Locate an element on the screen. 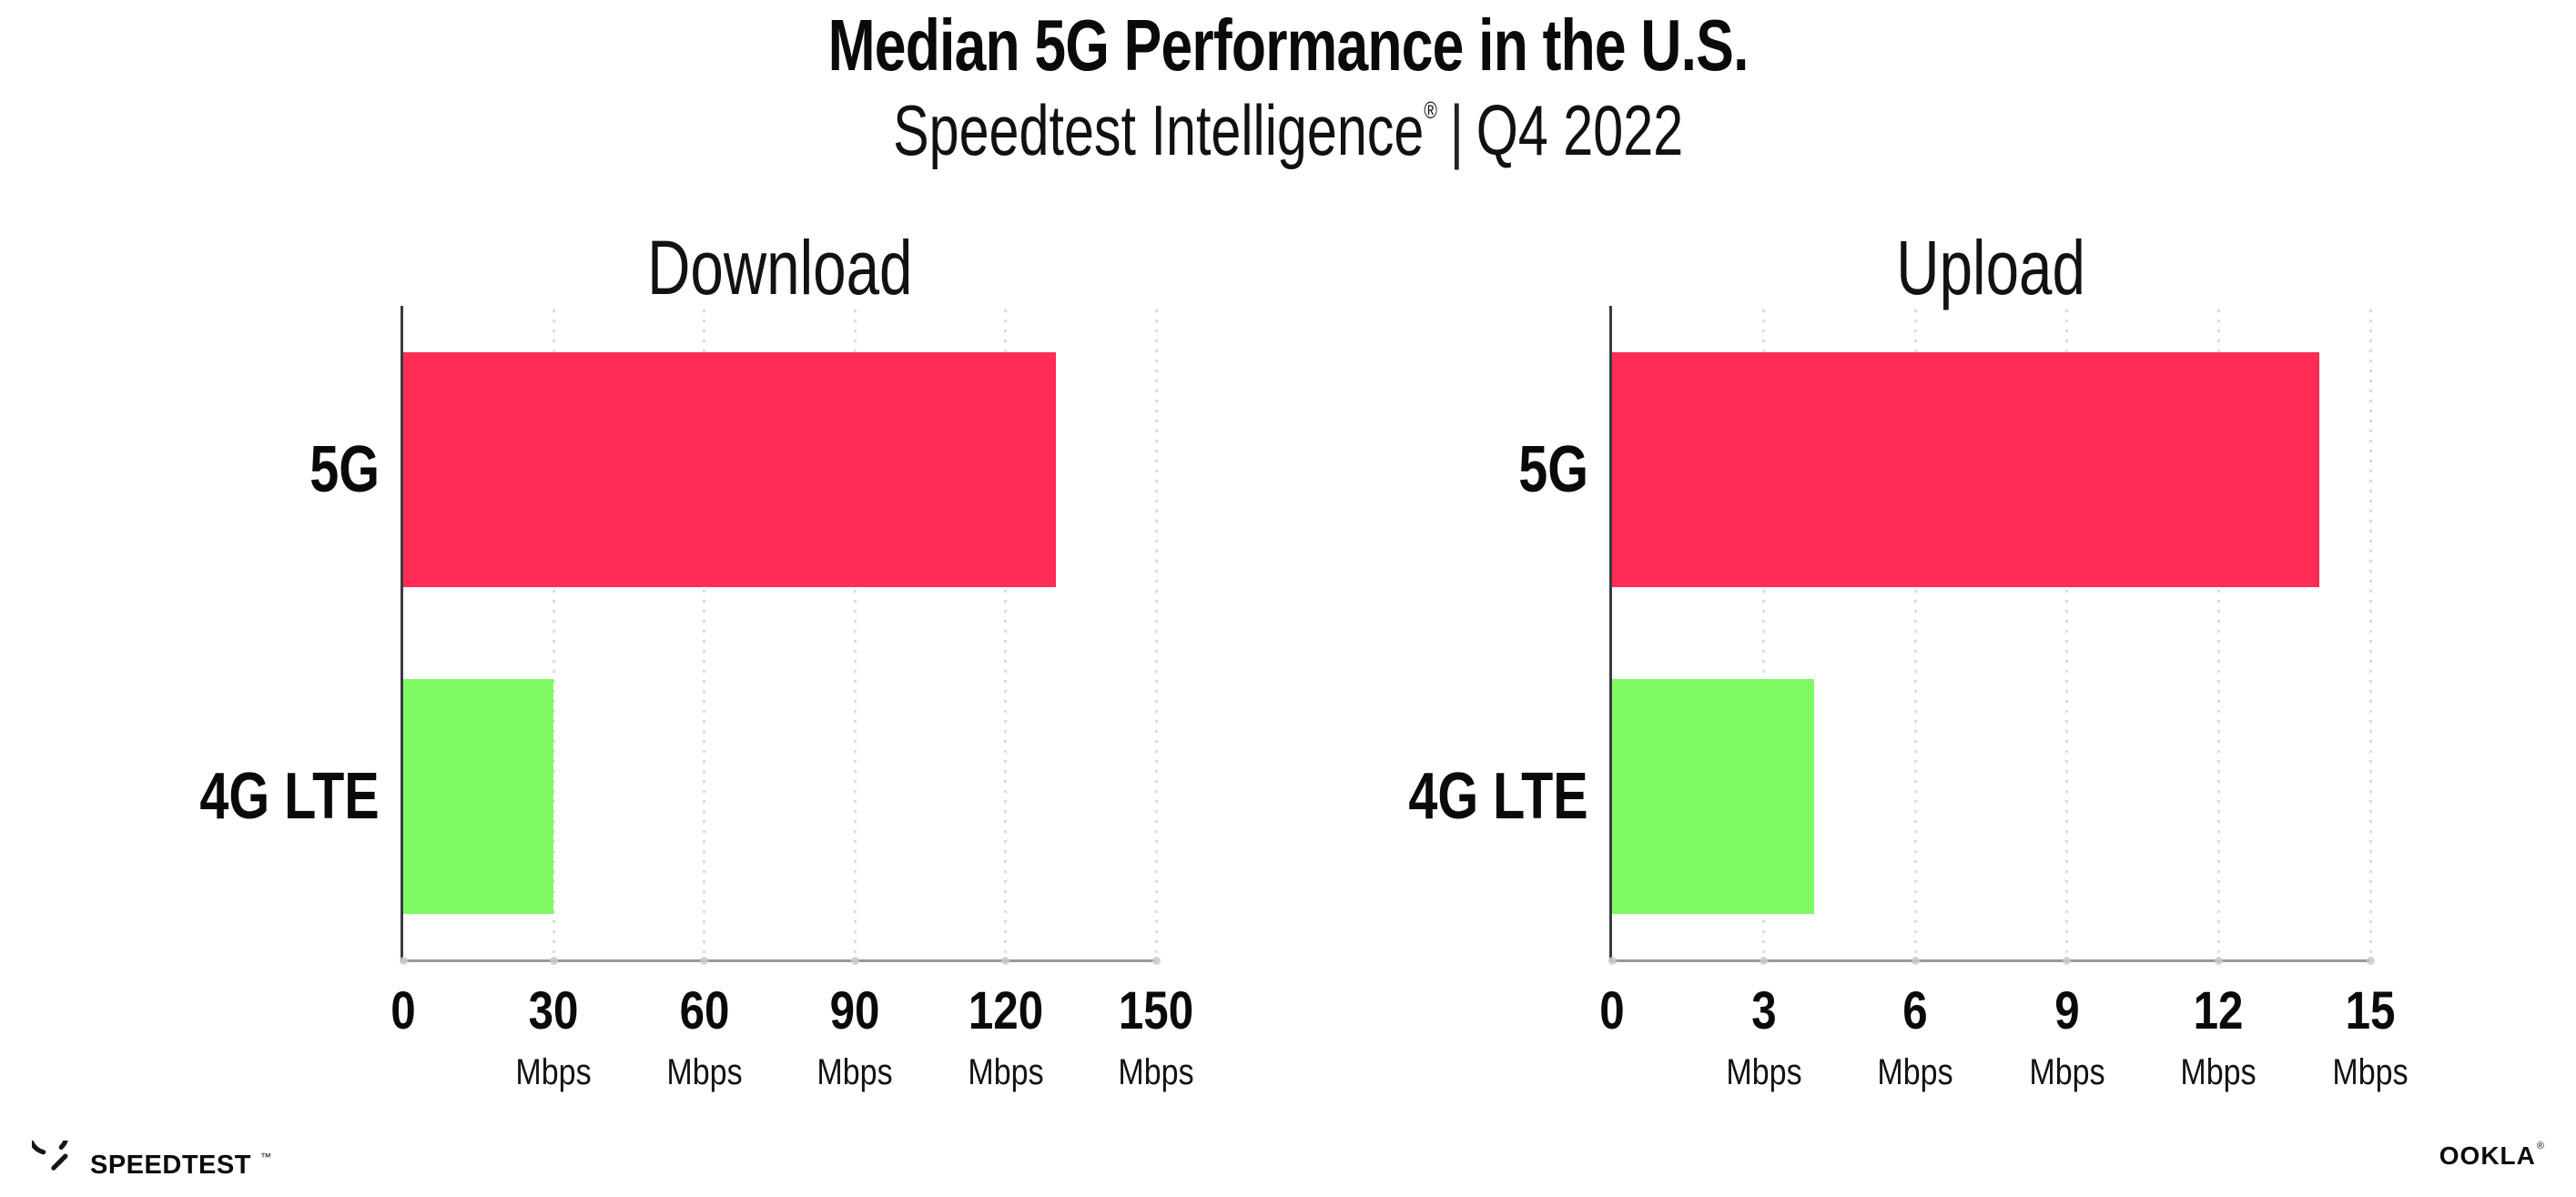  tick-label-text: 6 is located at coordinates (1915, 1011).